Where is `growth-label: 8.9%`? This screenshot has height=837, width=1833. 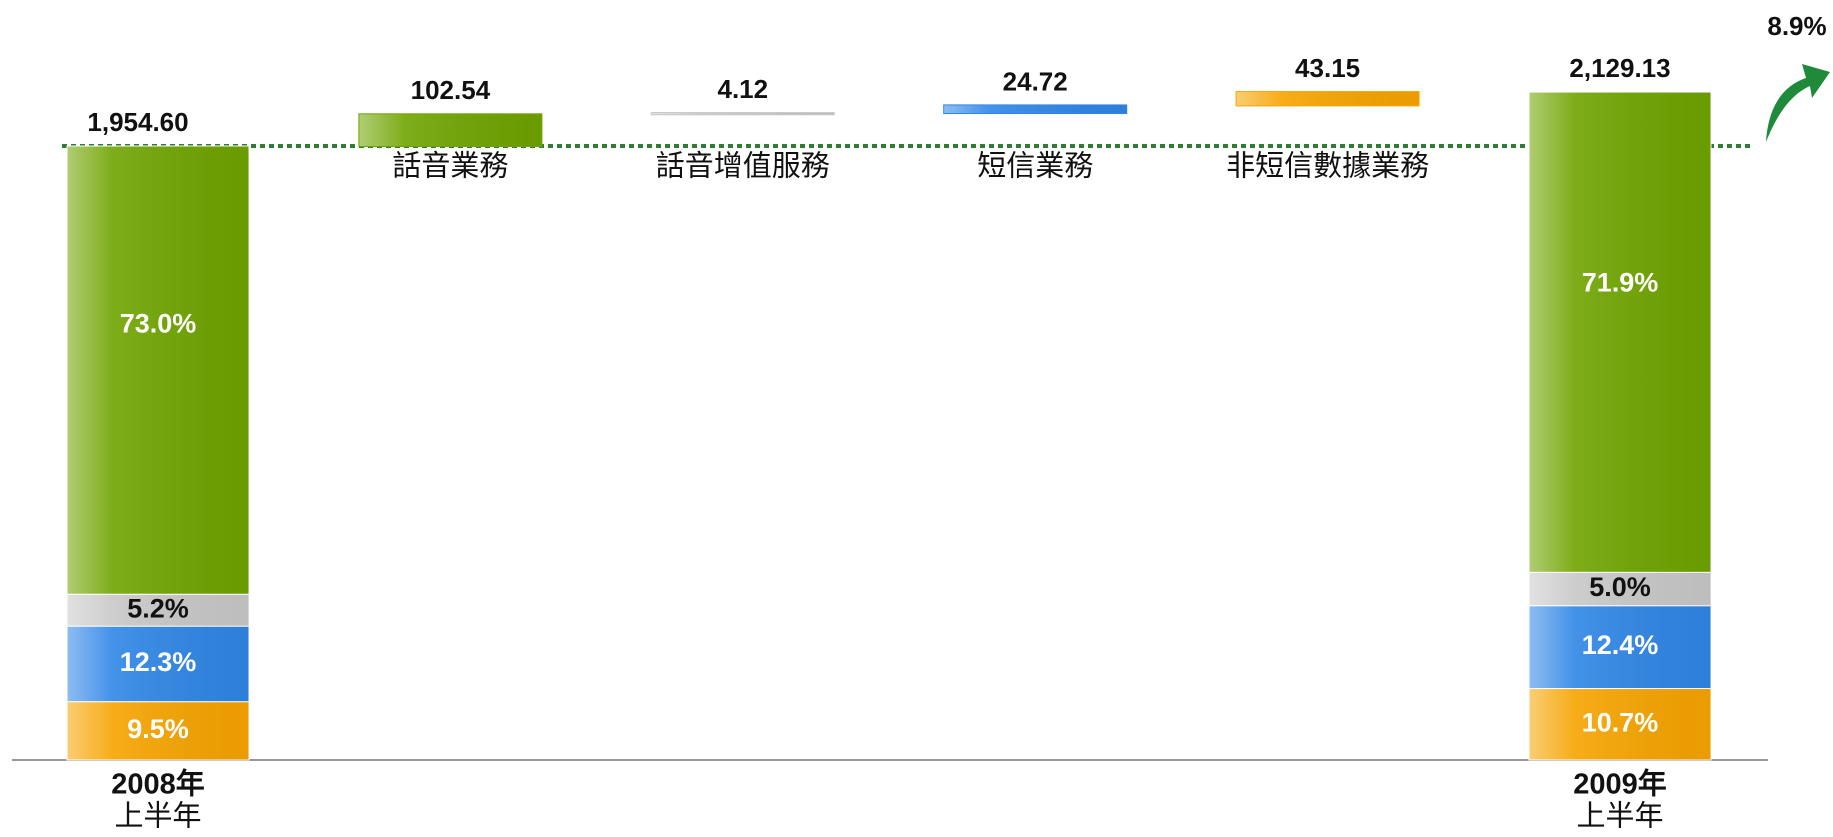
growth-label: 8.9% is located at coordinates (1796, 26).